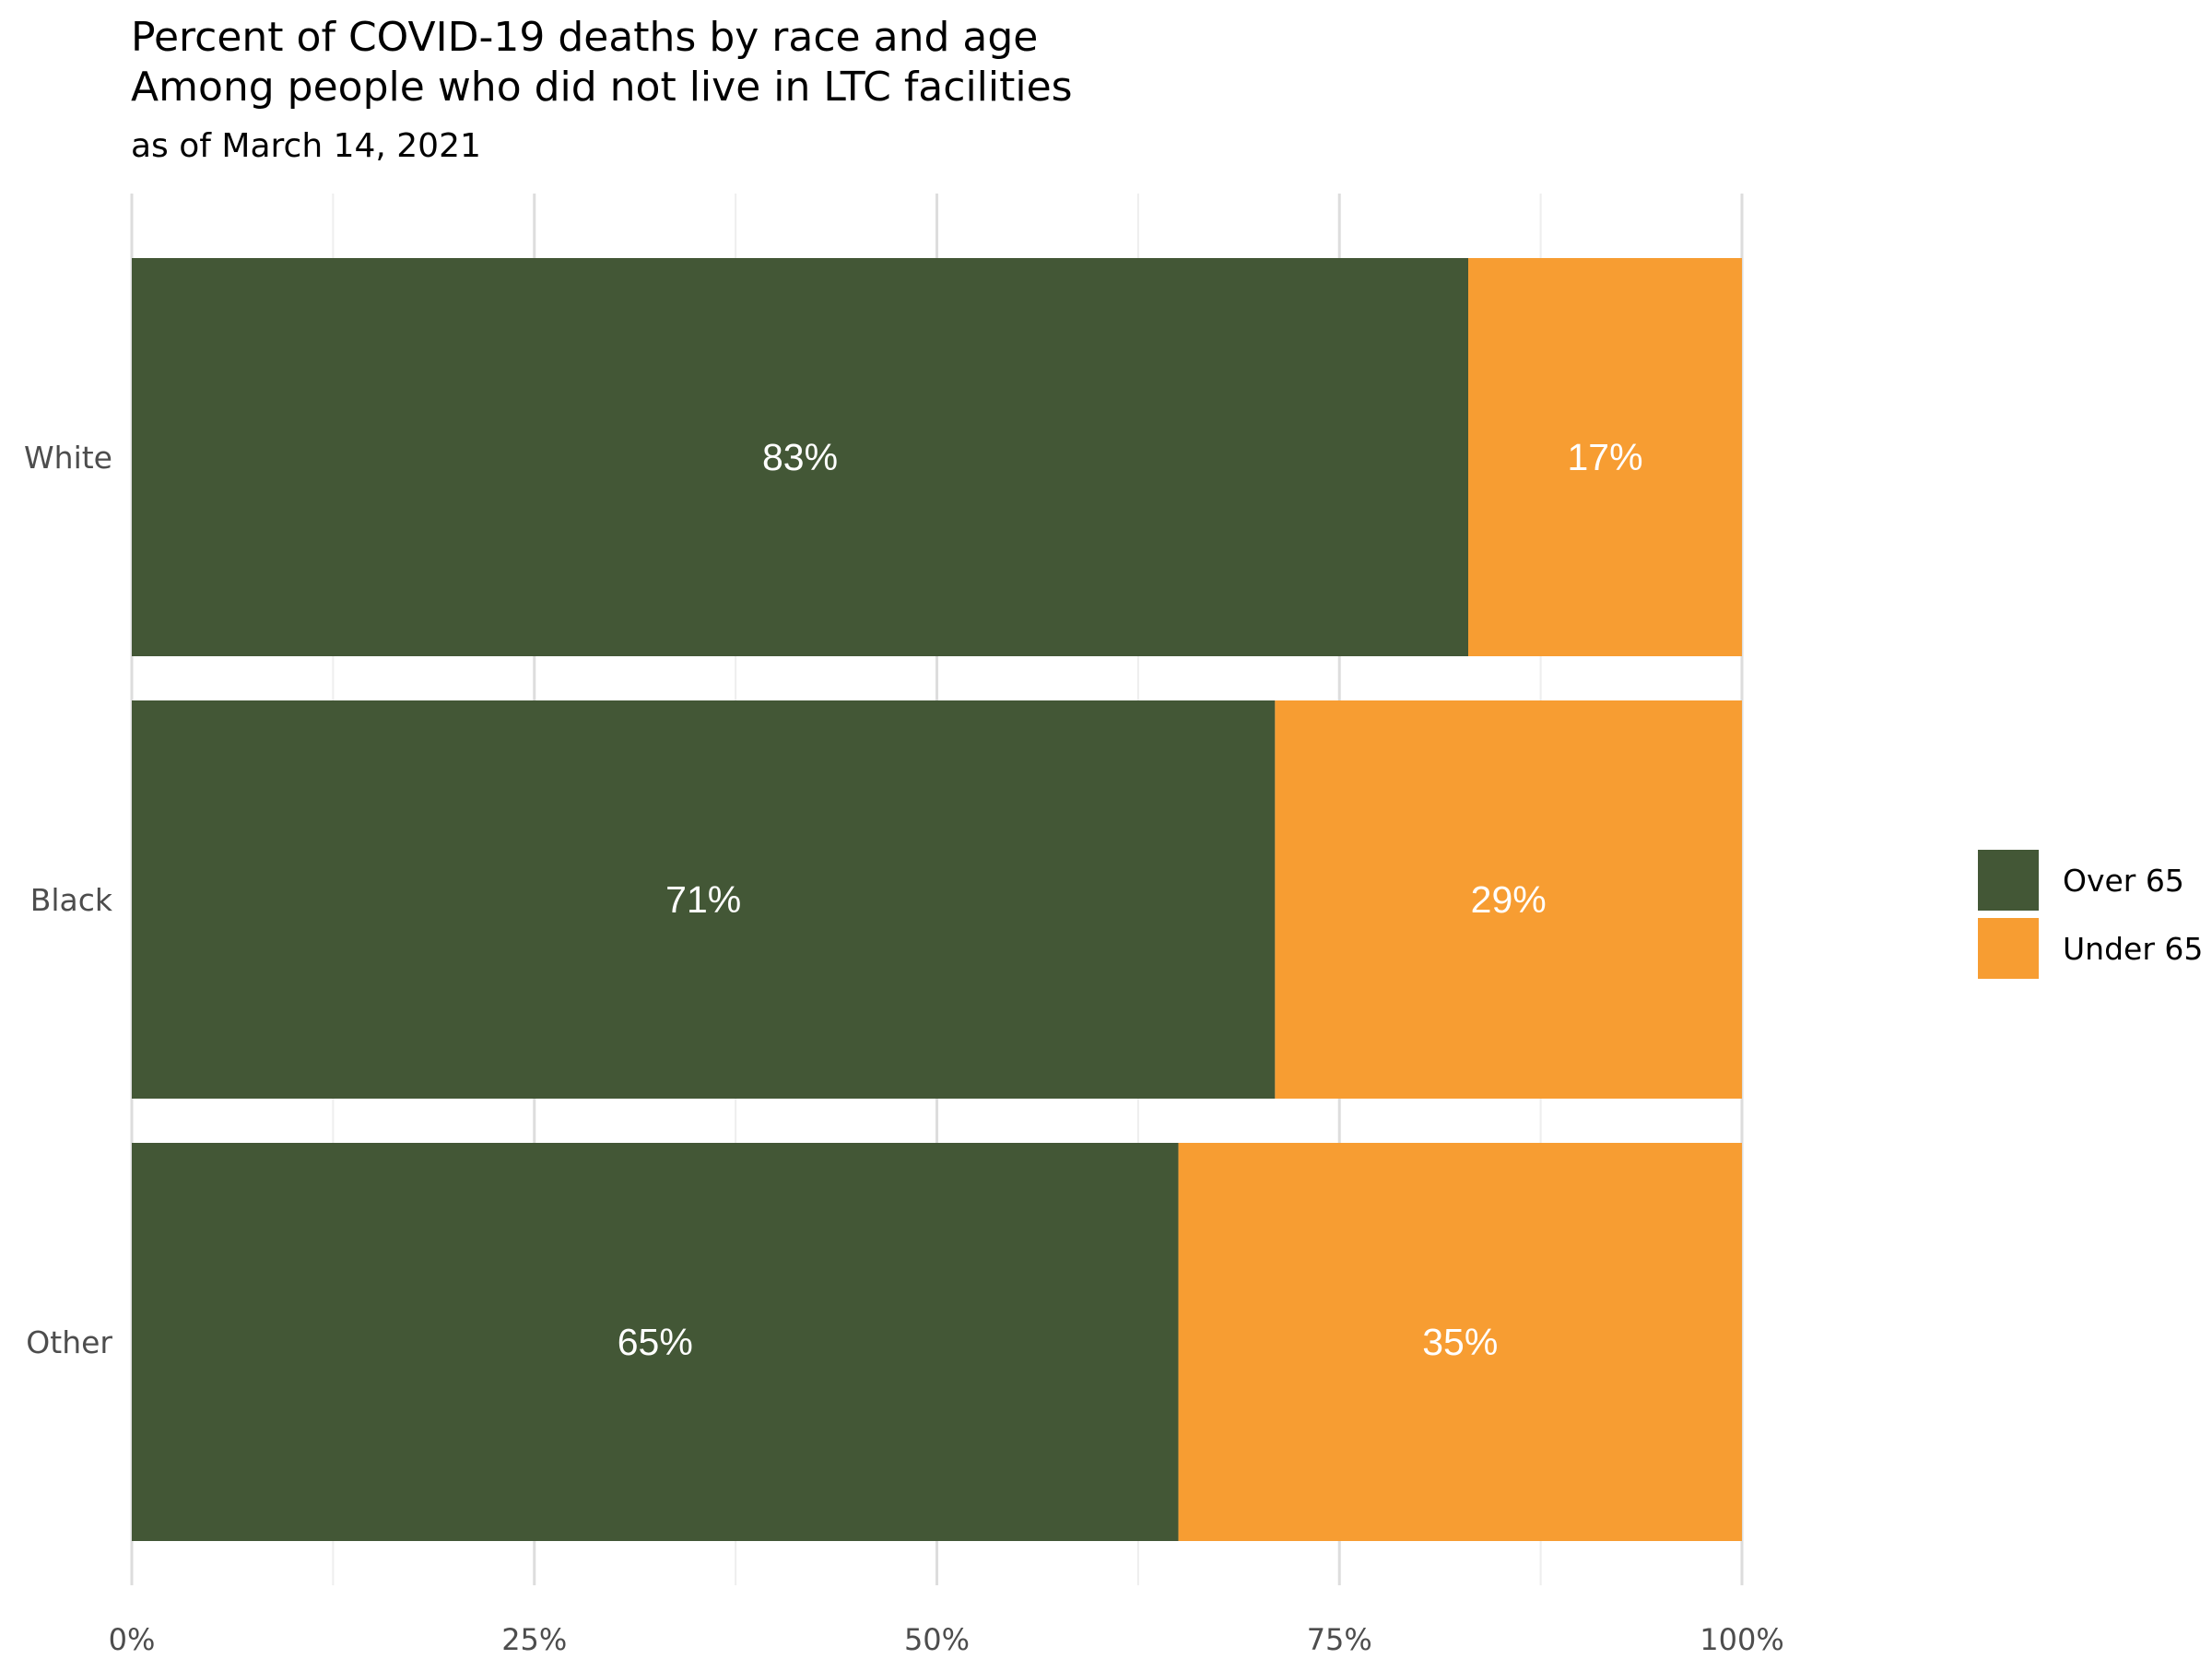 The image size is (2212, 1659). I want to click on data-label: 71%, so click(703, 899).